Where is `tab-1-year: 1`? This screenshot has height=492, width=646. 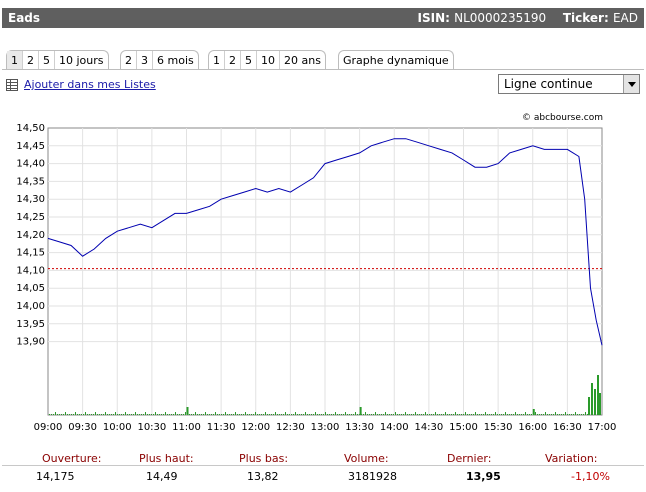 tab-1-year: 1 is located at coordinates (217, 60).